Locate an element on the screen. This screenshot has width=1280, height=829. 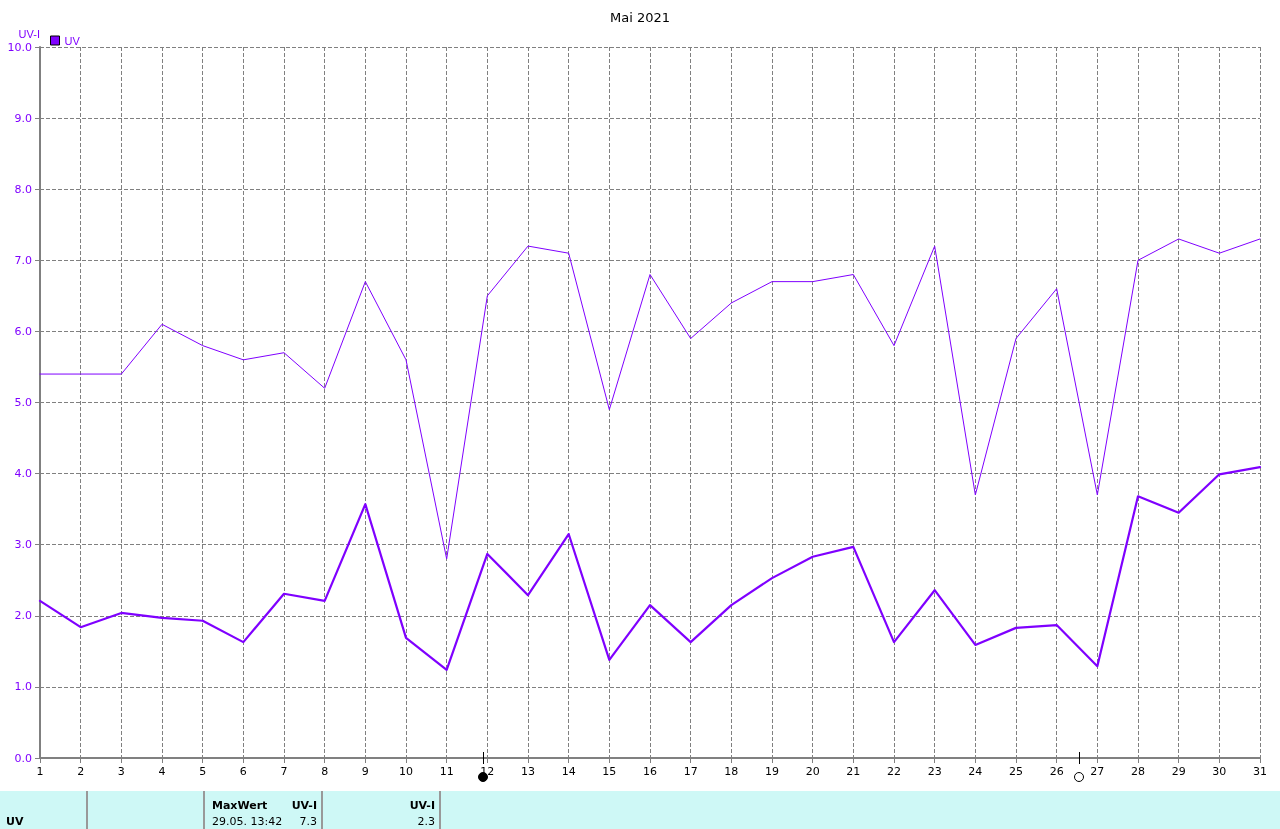
y-tick-label: 8.0 is located at coordinates (23, 189).